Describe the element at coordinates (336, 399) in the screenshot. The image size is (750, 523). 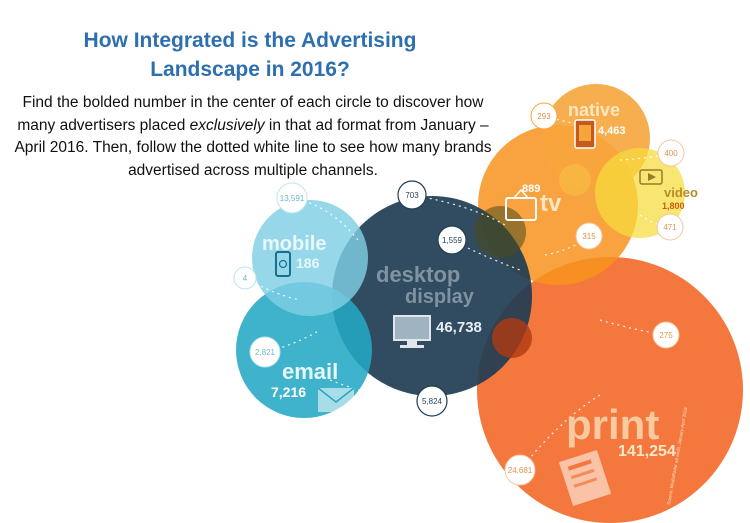
I see `envelope-icon` at that location.